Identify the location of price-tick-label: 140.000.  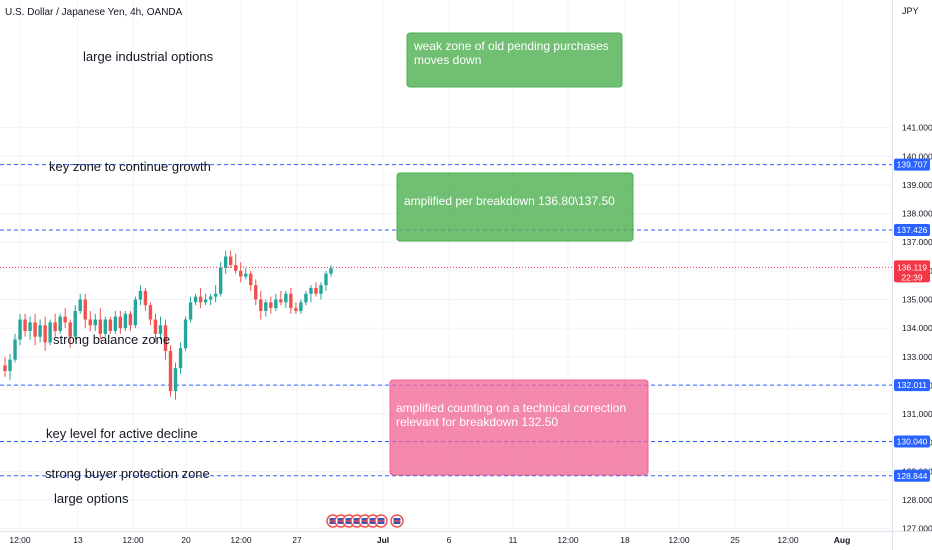
(917, 156).